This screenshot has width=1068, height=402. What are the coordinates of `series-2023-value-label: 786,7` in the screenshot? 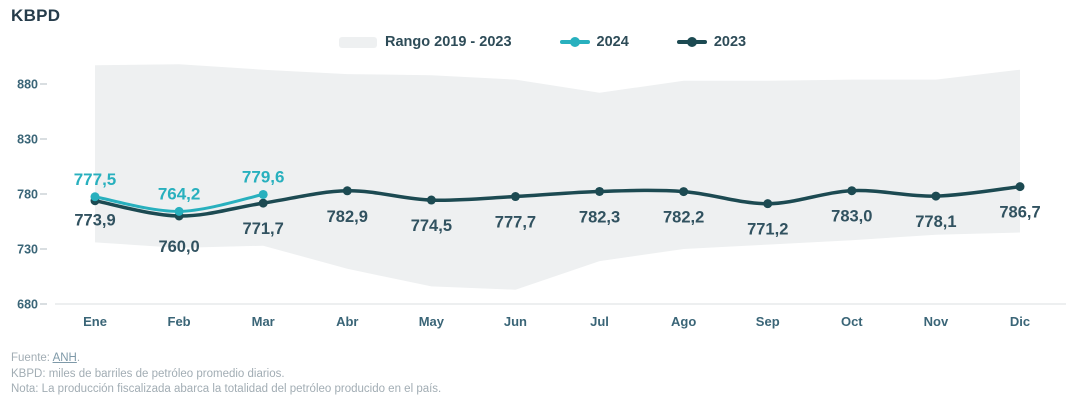 It's located at (1019, 213).